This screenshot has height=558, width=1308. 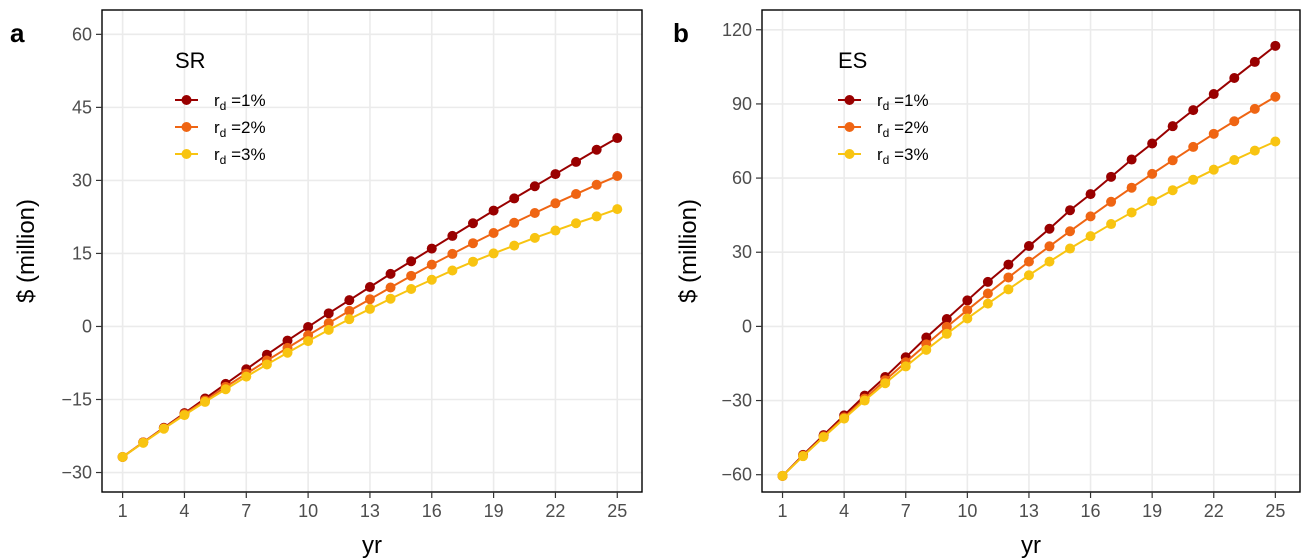 I want to click on panel-b-xtick-label: 7, so click(x=906, y=511).